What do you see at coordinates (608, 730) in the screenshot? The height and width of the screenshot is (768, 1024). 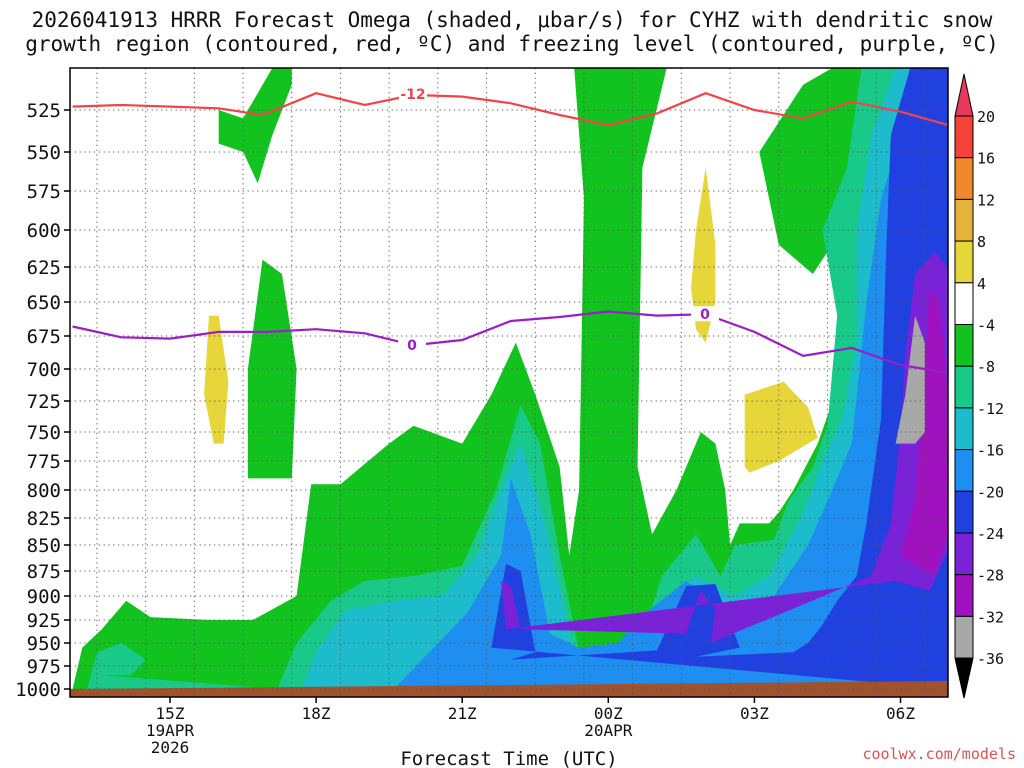 I see `x-tick-date-label: 20APR` at bounding box center [608, 730].